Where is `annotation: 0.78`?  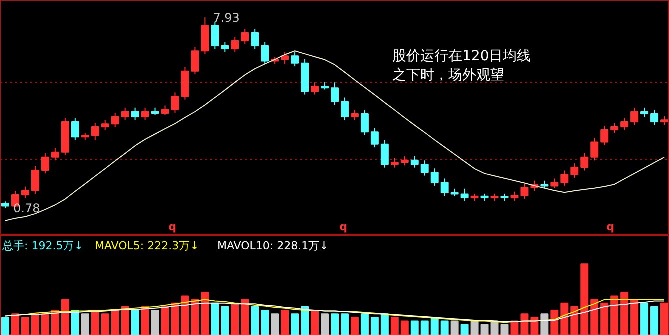 annotation: 0.78 is located at coordinates (26, 209).